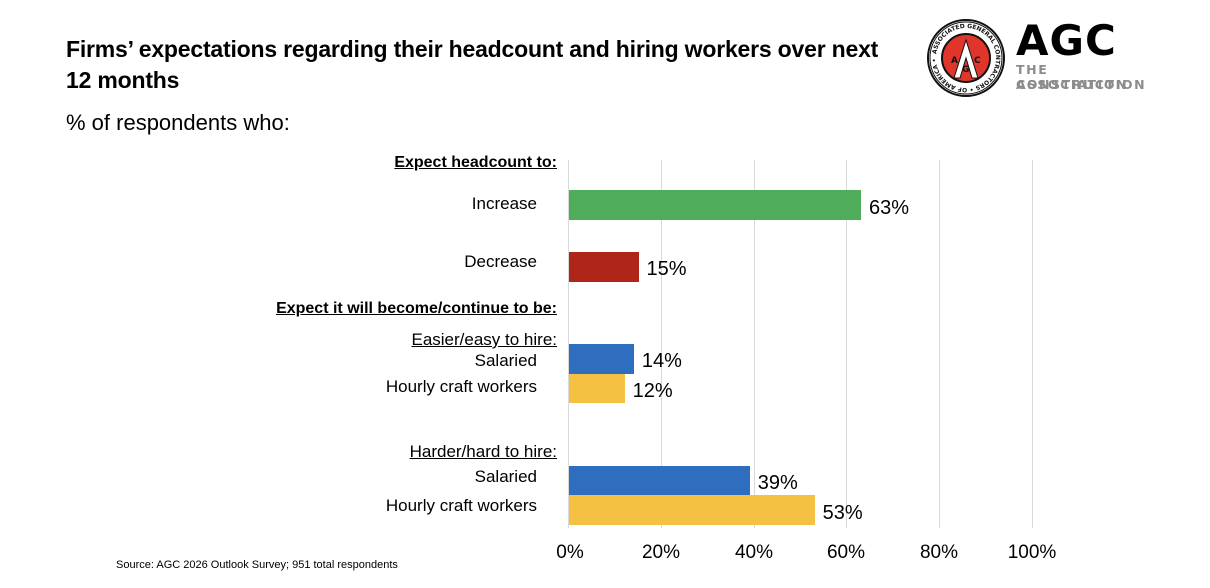 This screenshot has height=588, width=1210. Describe the element at coordinates (777, 483) in the screenshot. I see `value-label: 39%` at that location.